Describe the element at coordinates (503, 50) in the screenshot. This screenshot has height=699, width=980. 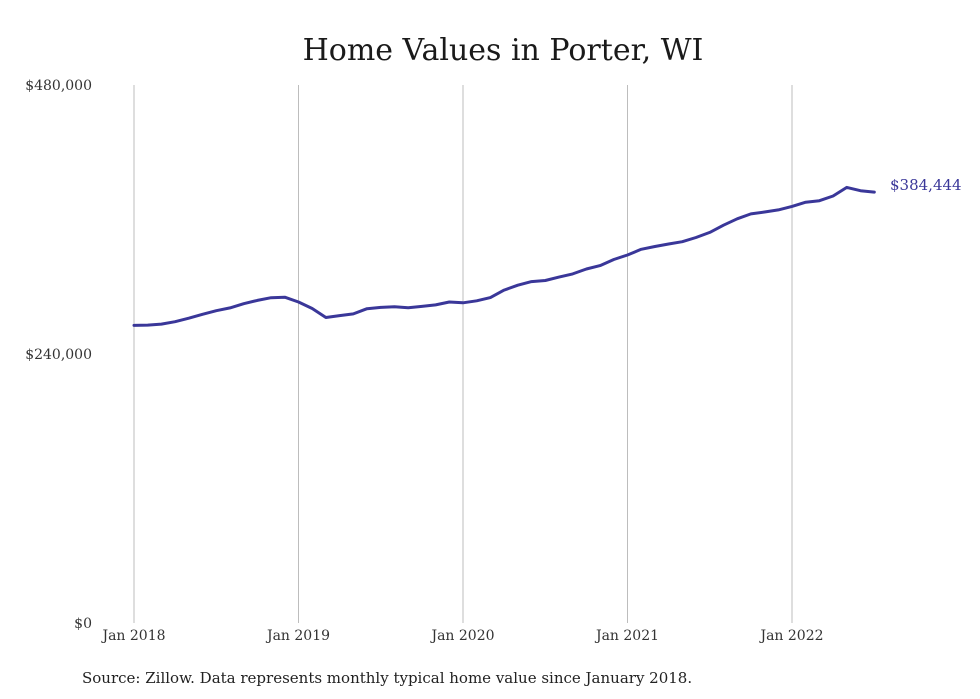
I see `chart-title: Home Values in Porter, WI` at that location.